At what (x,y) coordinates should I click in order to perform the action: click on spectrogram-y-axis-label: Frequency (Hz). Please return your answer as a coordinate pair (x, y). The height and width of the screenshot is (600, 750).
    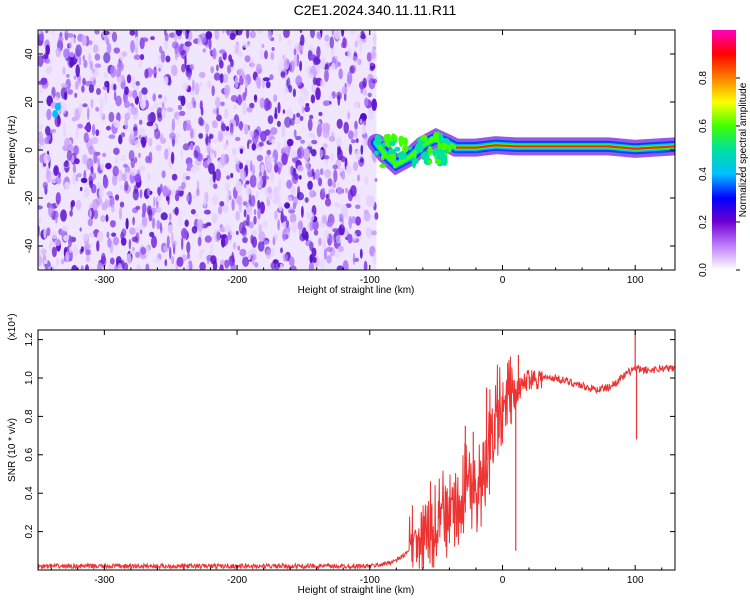
    Looking at the image, I should click on (12, 150).